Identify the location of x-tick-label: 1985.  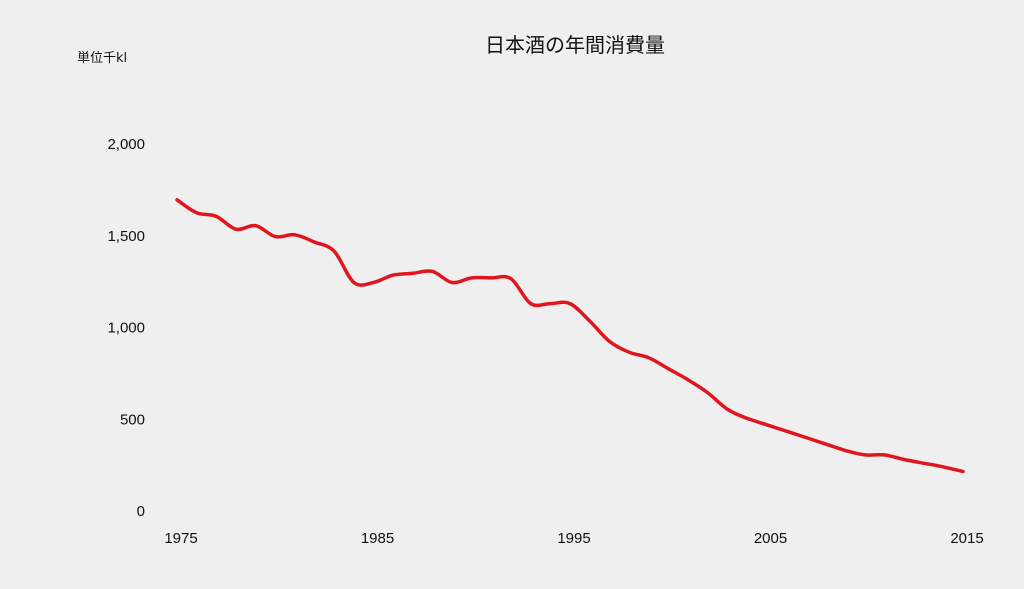
(377, 538).